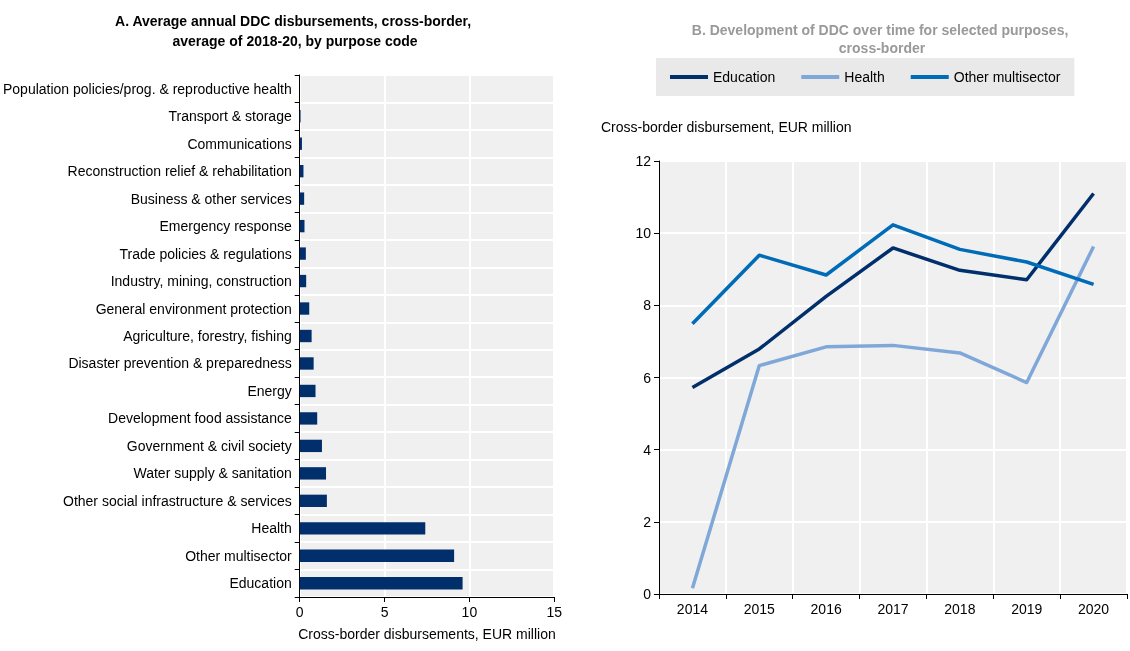  Describe the element at coordinates (643, 233) in the screenshot. I see `y-tick-label: 10` at that location.